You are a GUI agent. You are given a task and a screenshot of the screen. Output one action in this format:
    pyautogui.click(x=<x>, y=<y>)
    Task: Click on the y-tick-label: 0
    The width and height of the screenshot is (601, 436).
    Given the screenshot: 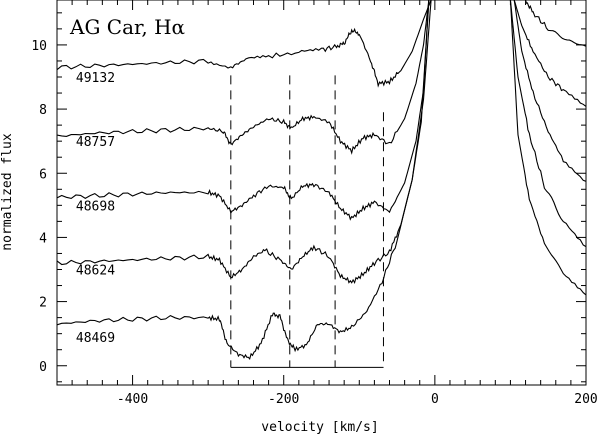 What is the action you would take?
    pyautogui.click(x=43, y=367)
    